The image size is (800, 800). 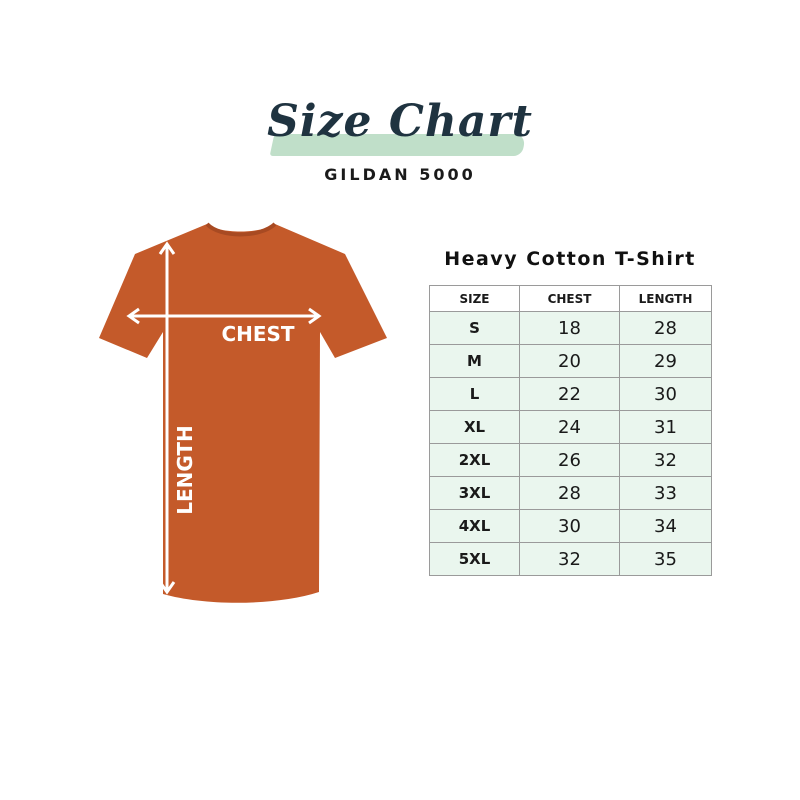 I want to click on table-row: S 18 28, so click(x=570, y=328).